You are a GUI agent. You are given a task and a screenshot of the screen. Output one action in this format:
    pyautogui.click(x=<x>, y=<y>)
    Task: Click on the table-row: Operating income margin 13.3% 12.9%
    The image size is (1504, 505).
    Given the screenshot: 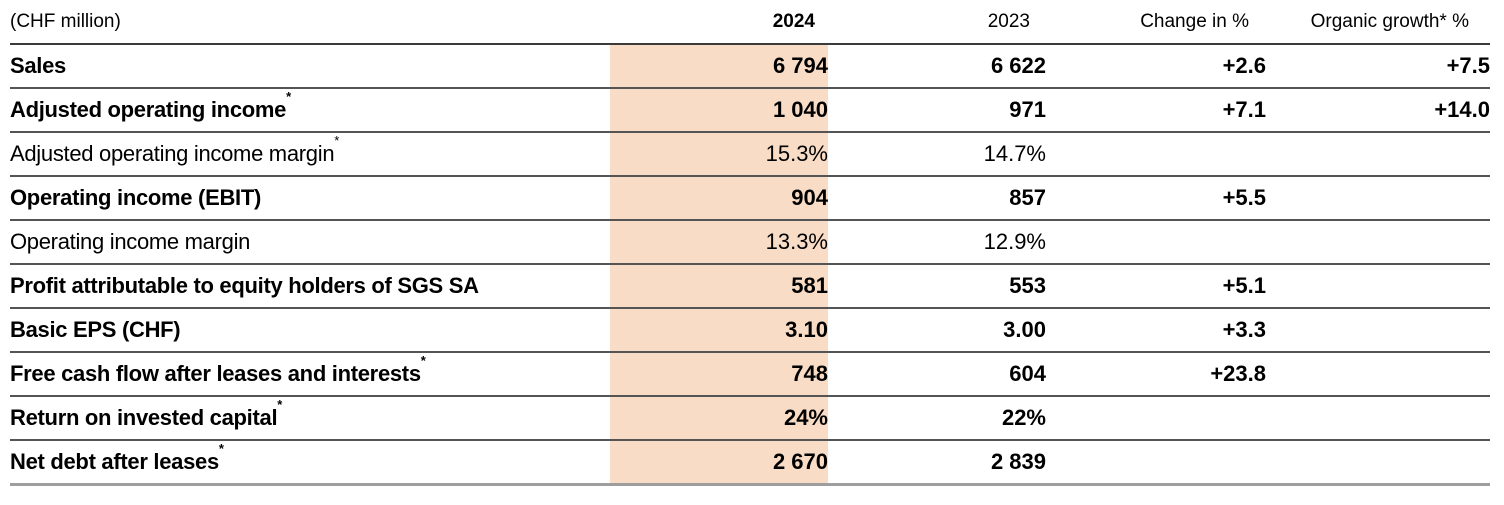 What is the action you would take?
    pyautogui.click(x=750, y=242)
    